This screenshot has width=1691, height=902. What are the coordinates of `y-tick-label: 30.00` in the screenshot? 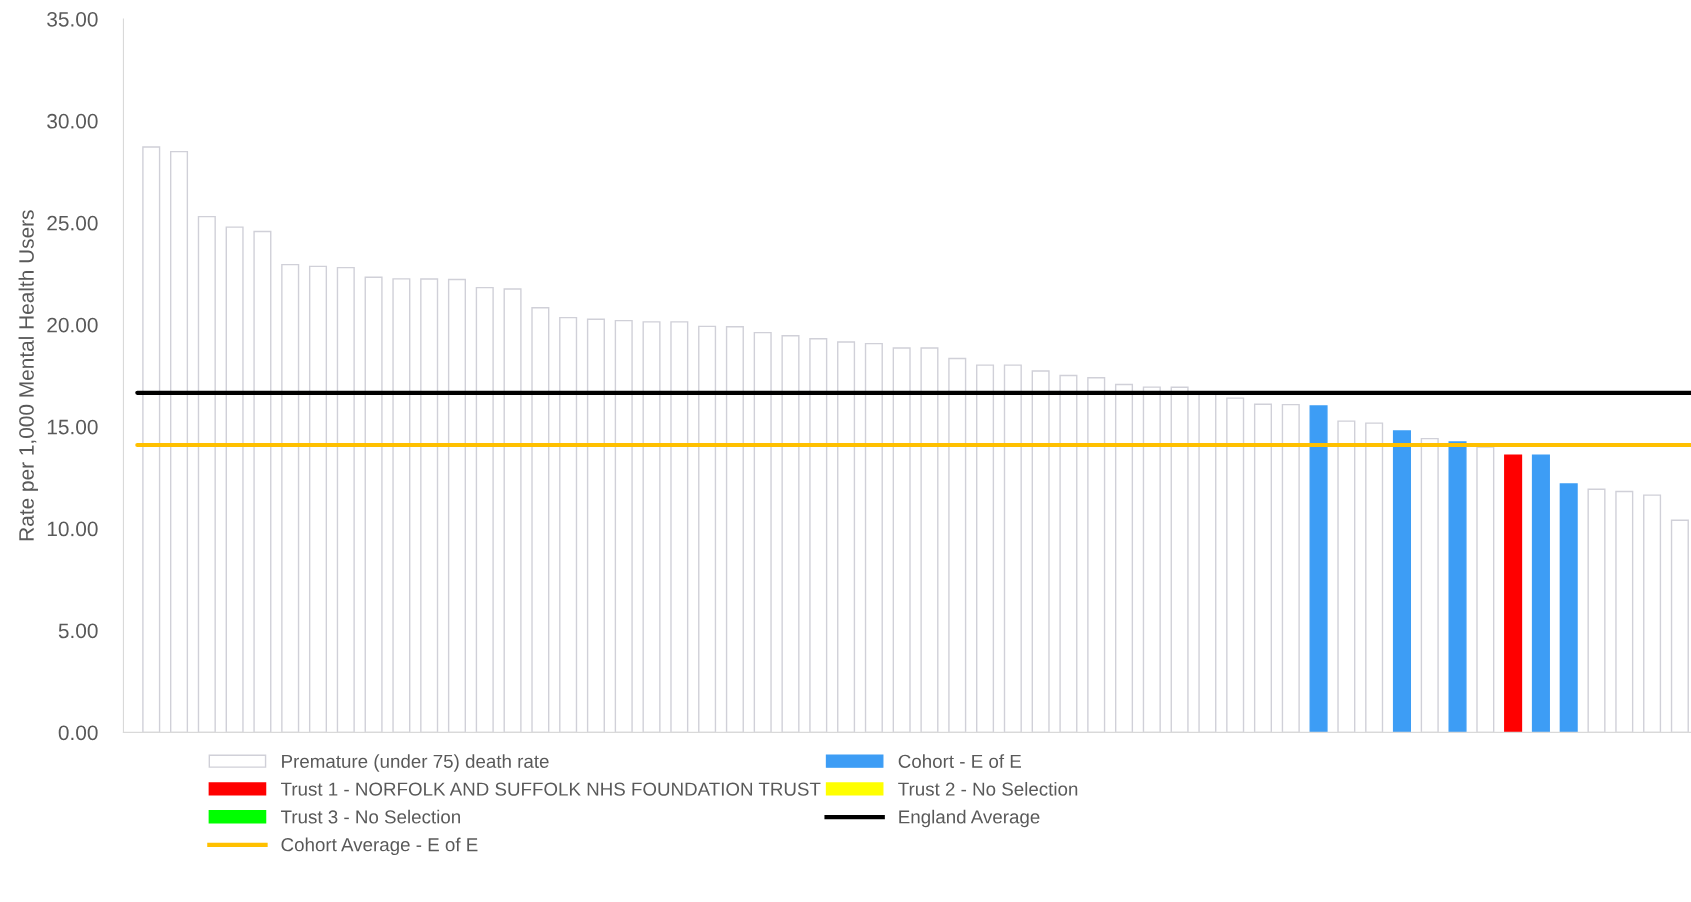 It's located at (72, 121).